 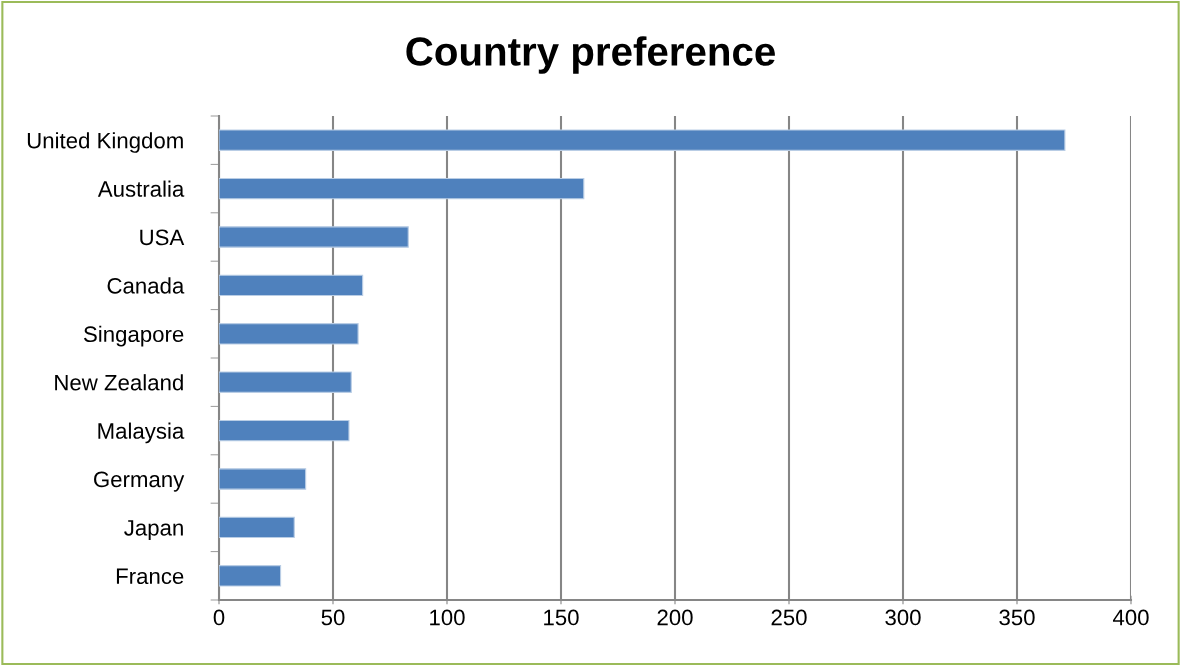 What do you see at coordinates (1017, 617) in the screenshot?
I see `x-tick-label: 350` at bounding box center [1017, 617].